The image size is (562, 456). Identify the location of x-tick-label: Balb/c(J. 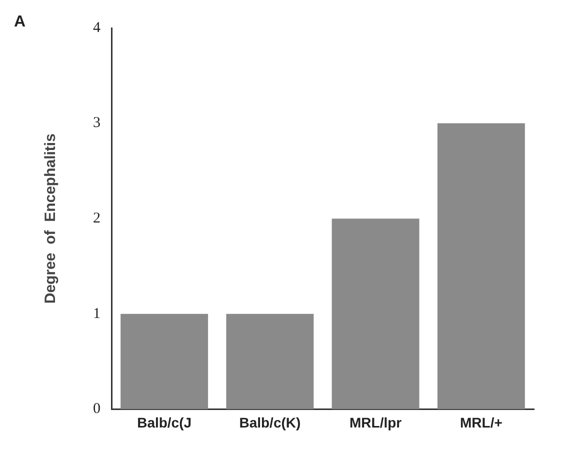
(164, 422).